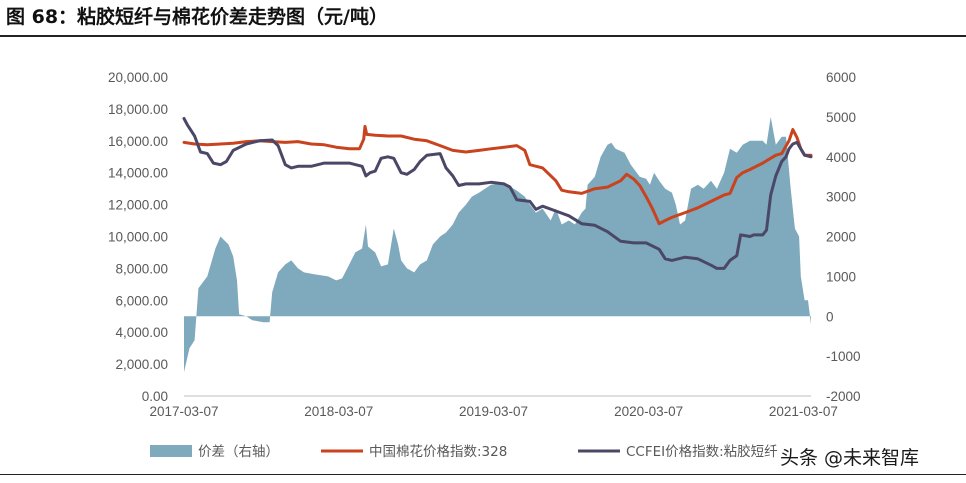 The height and width of the screenshot is (483, 966). Describe the element at coordinates (141, 268) in the screenshot. I see `y-left-tick-label: 8,000.00` at that location.